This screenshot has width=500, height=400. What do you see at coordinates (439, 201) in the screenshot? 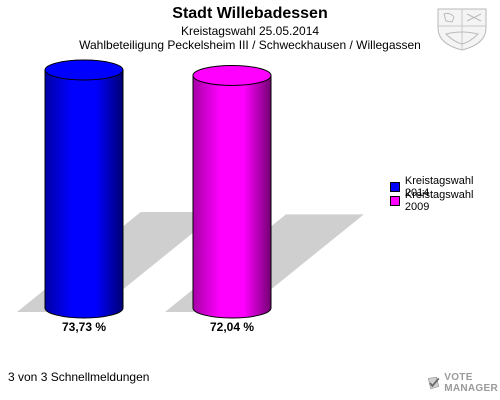
I see `legend-label-2009: Kreistagswahl 2009` at bounding box center [439, 201].